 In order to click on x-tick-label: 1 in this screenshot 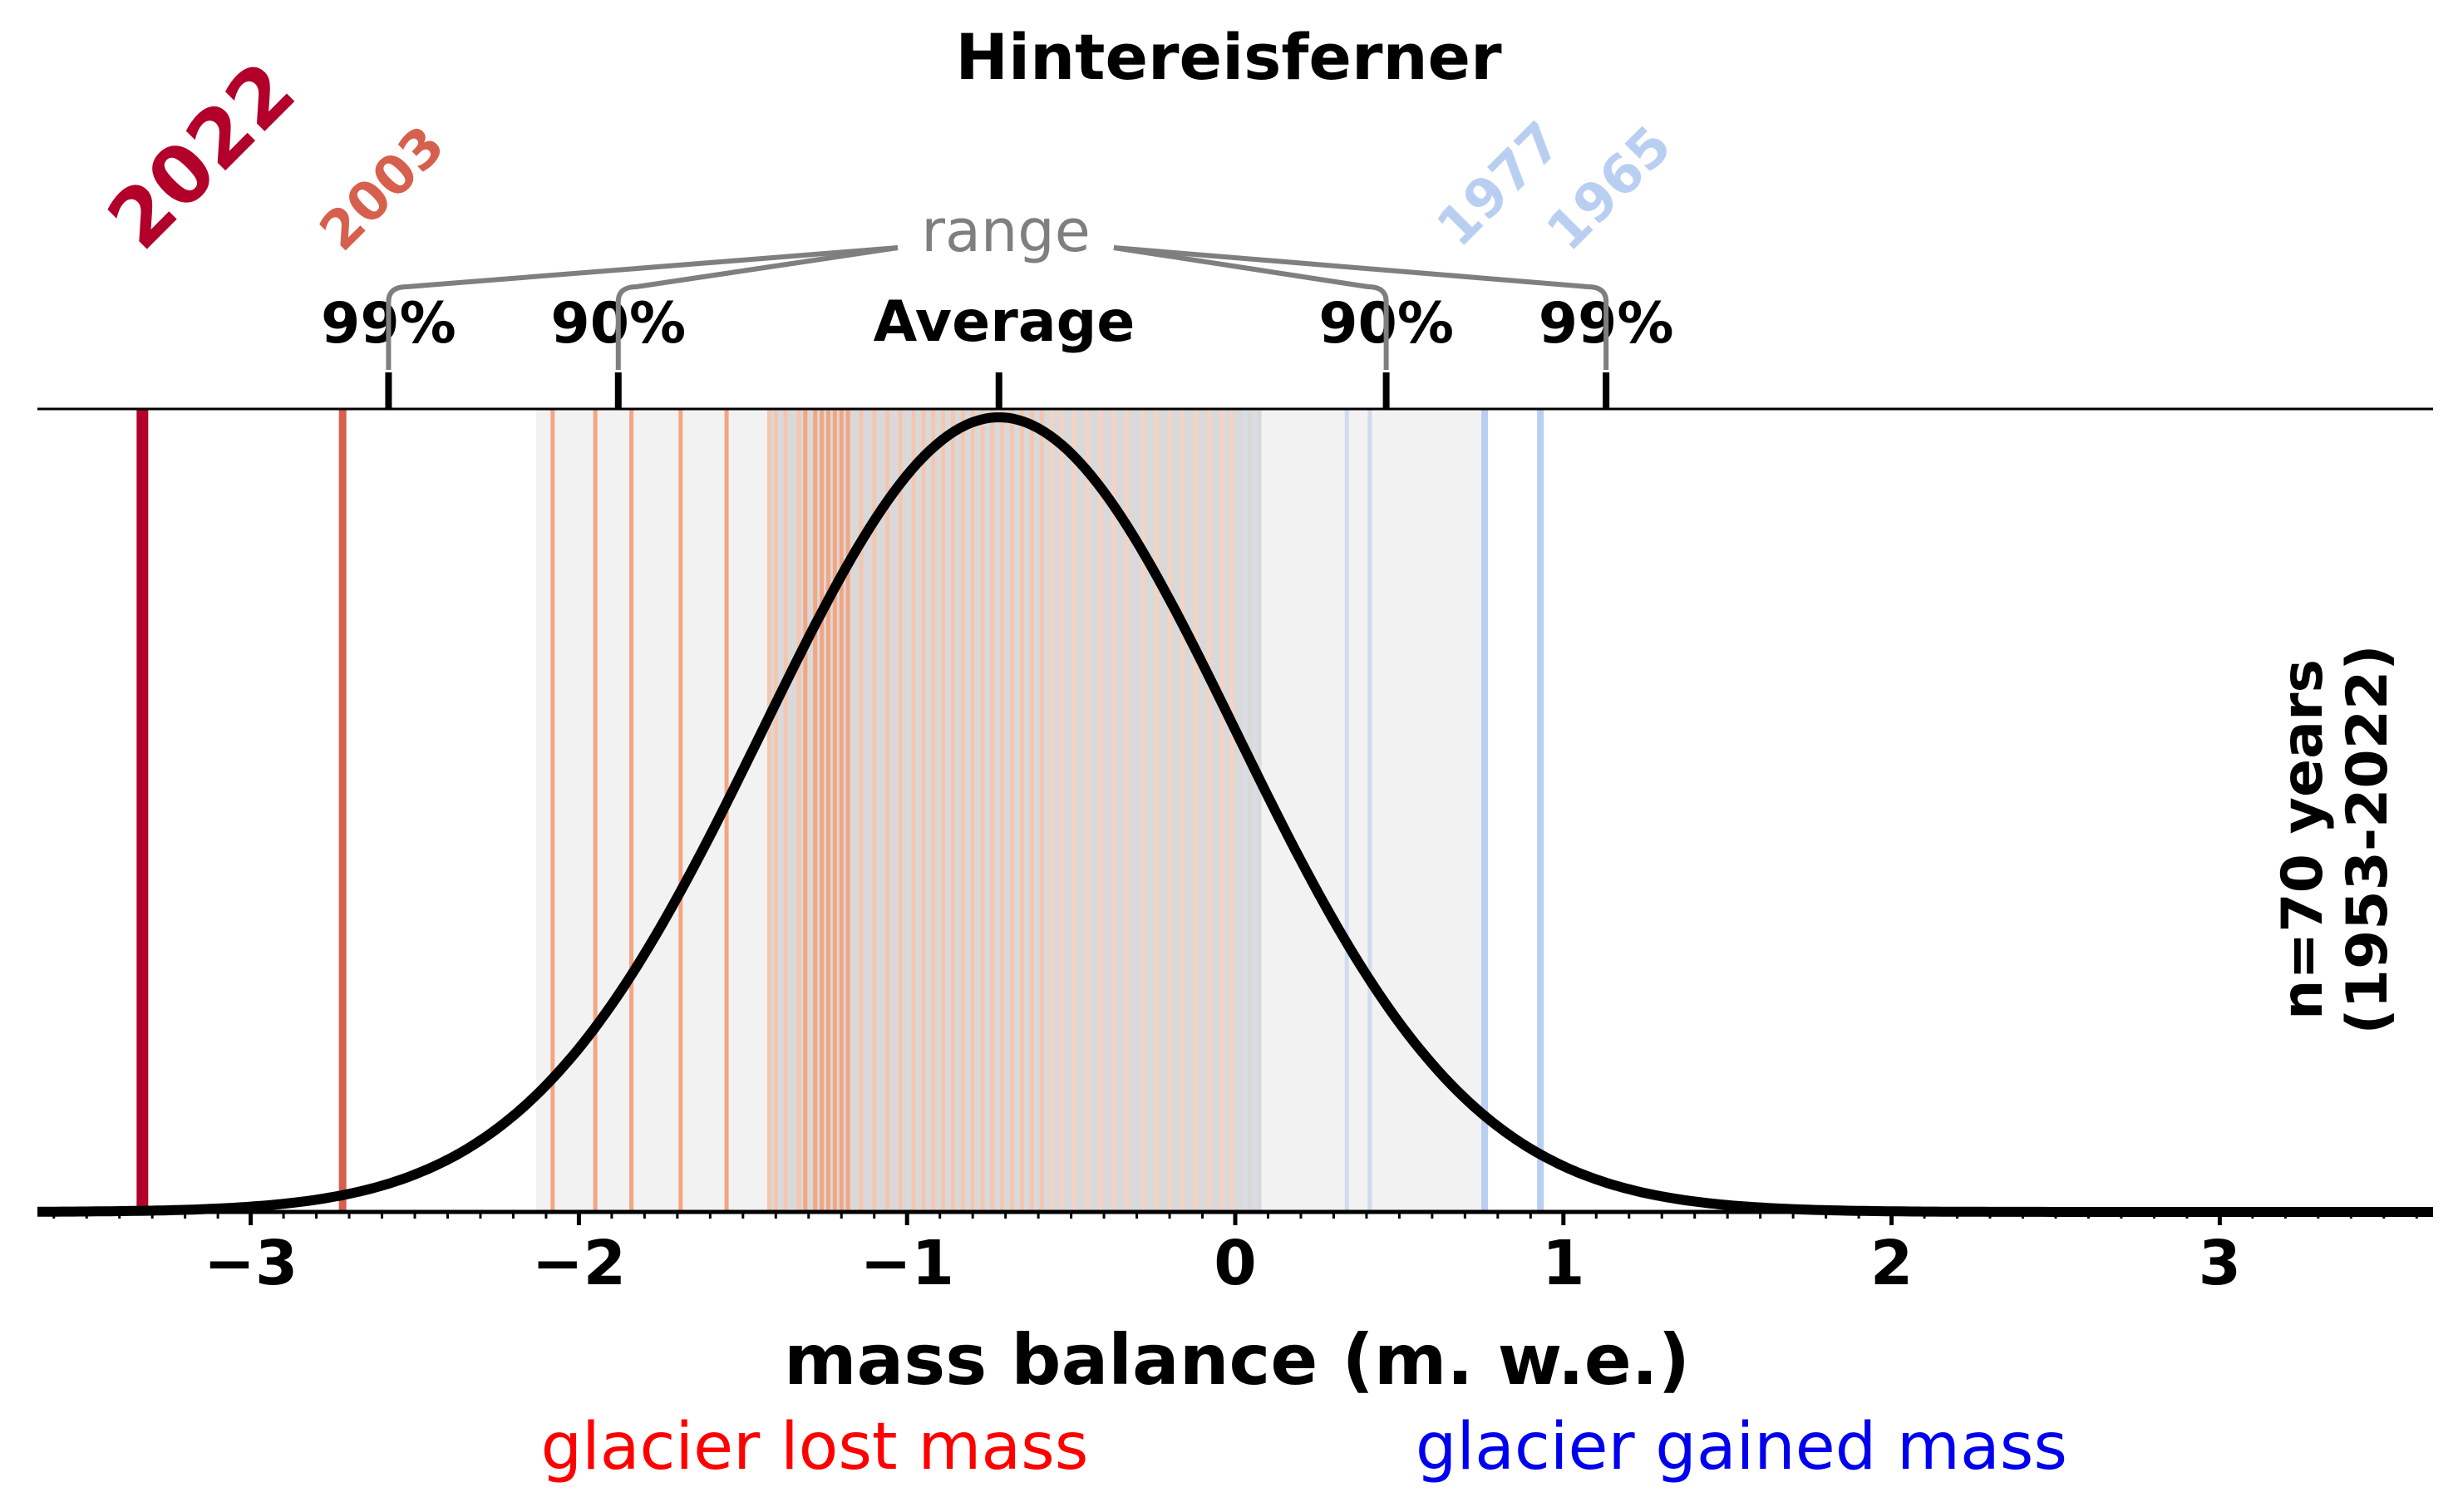, I will do `click(1563, 1263)`.